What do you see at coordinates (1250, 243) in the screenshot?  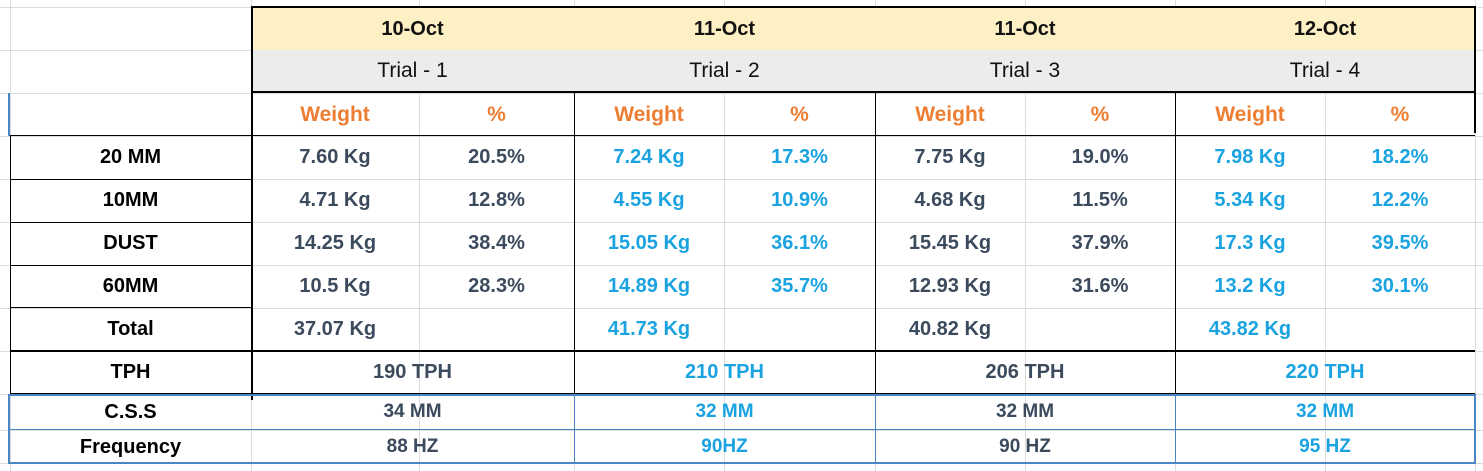 I see `weight-cell: 17.3 Kg` at bounding box center [1250, 243].